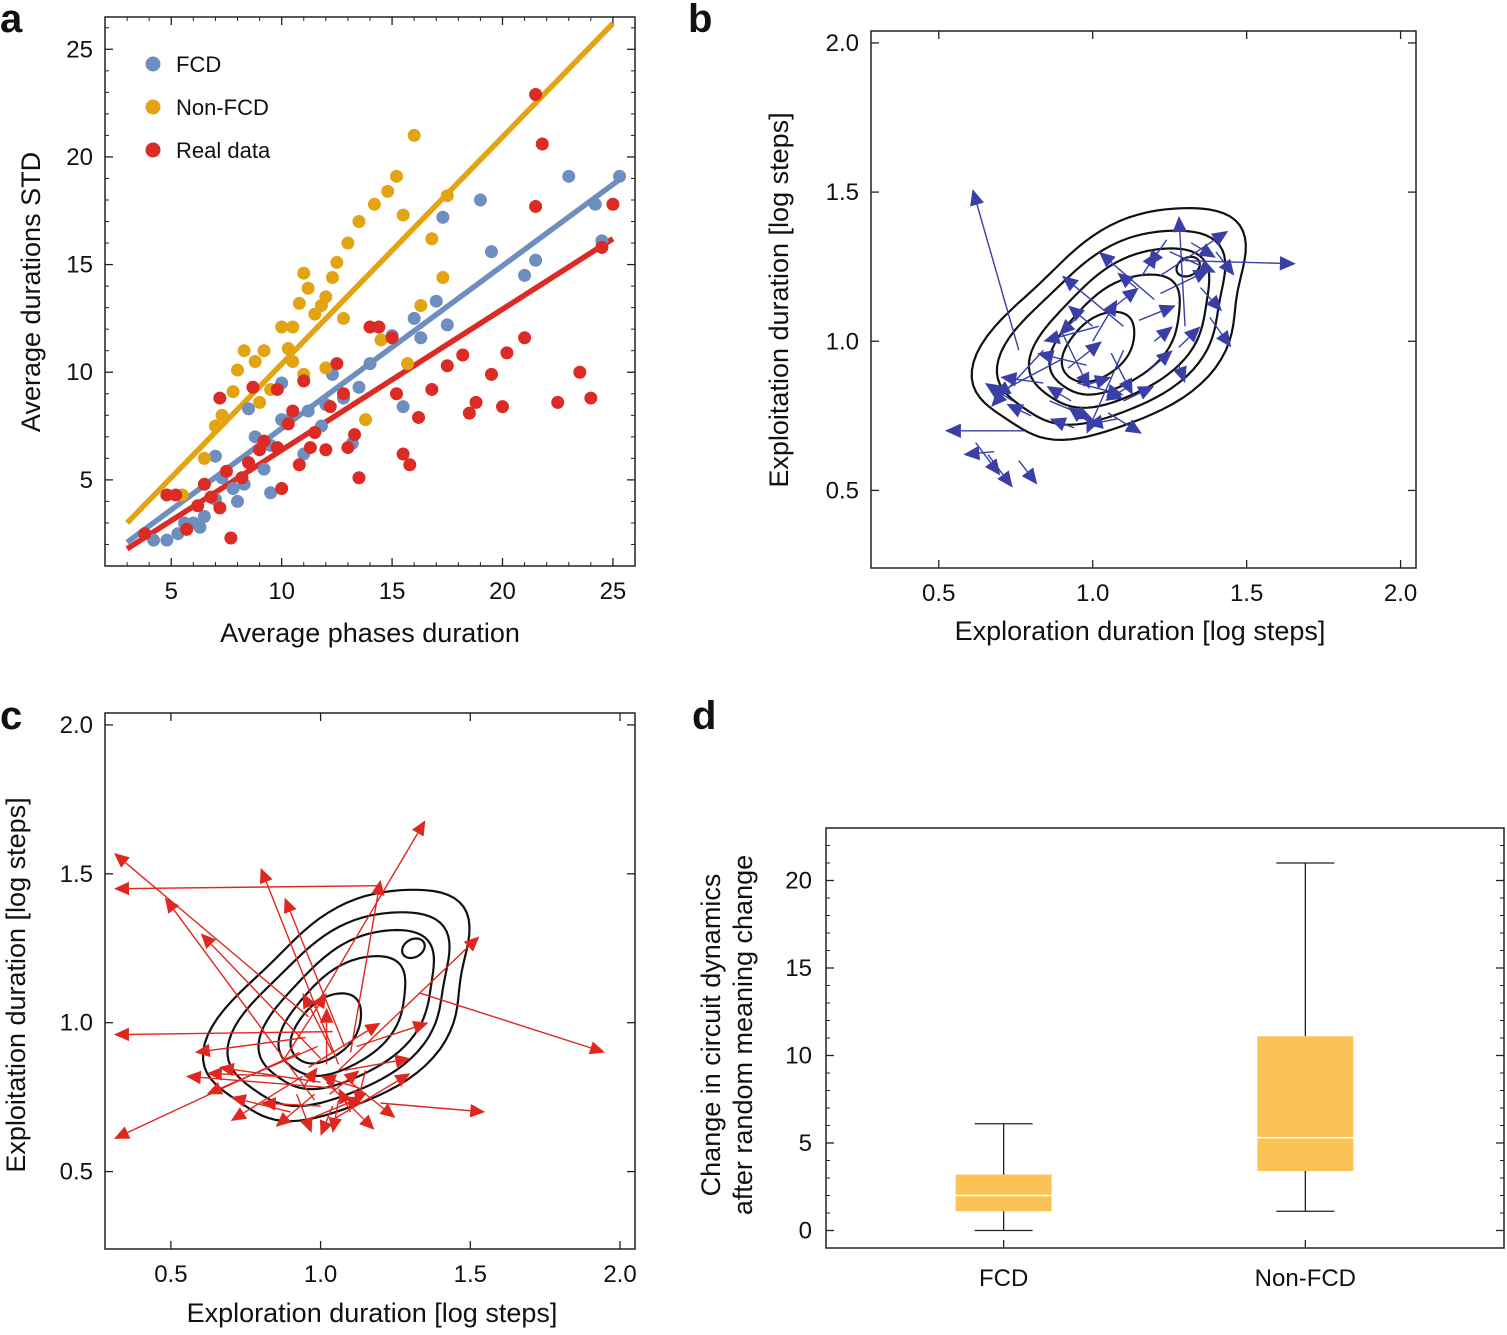 Image resolution: width=1507 pixels, height=1335 pixels. What do you see at coordinates (805, 1143) in the screenshot?
I see `panel-d-ytick-label: 5` at bounding box center [805, 1143].